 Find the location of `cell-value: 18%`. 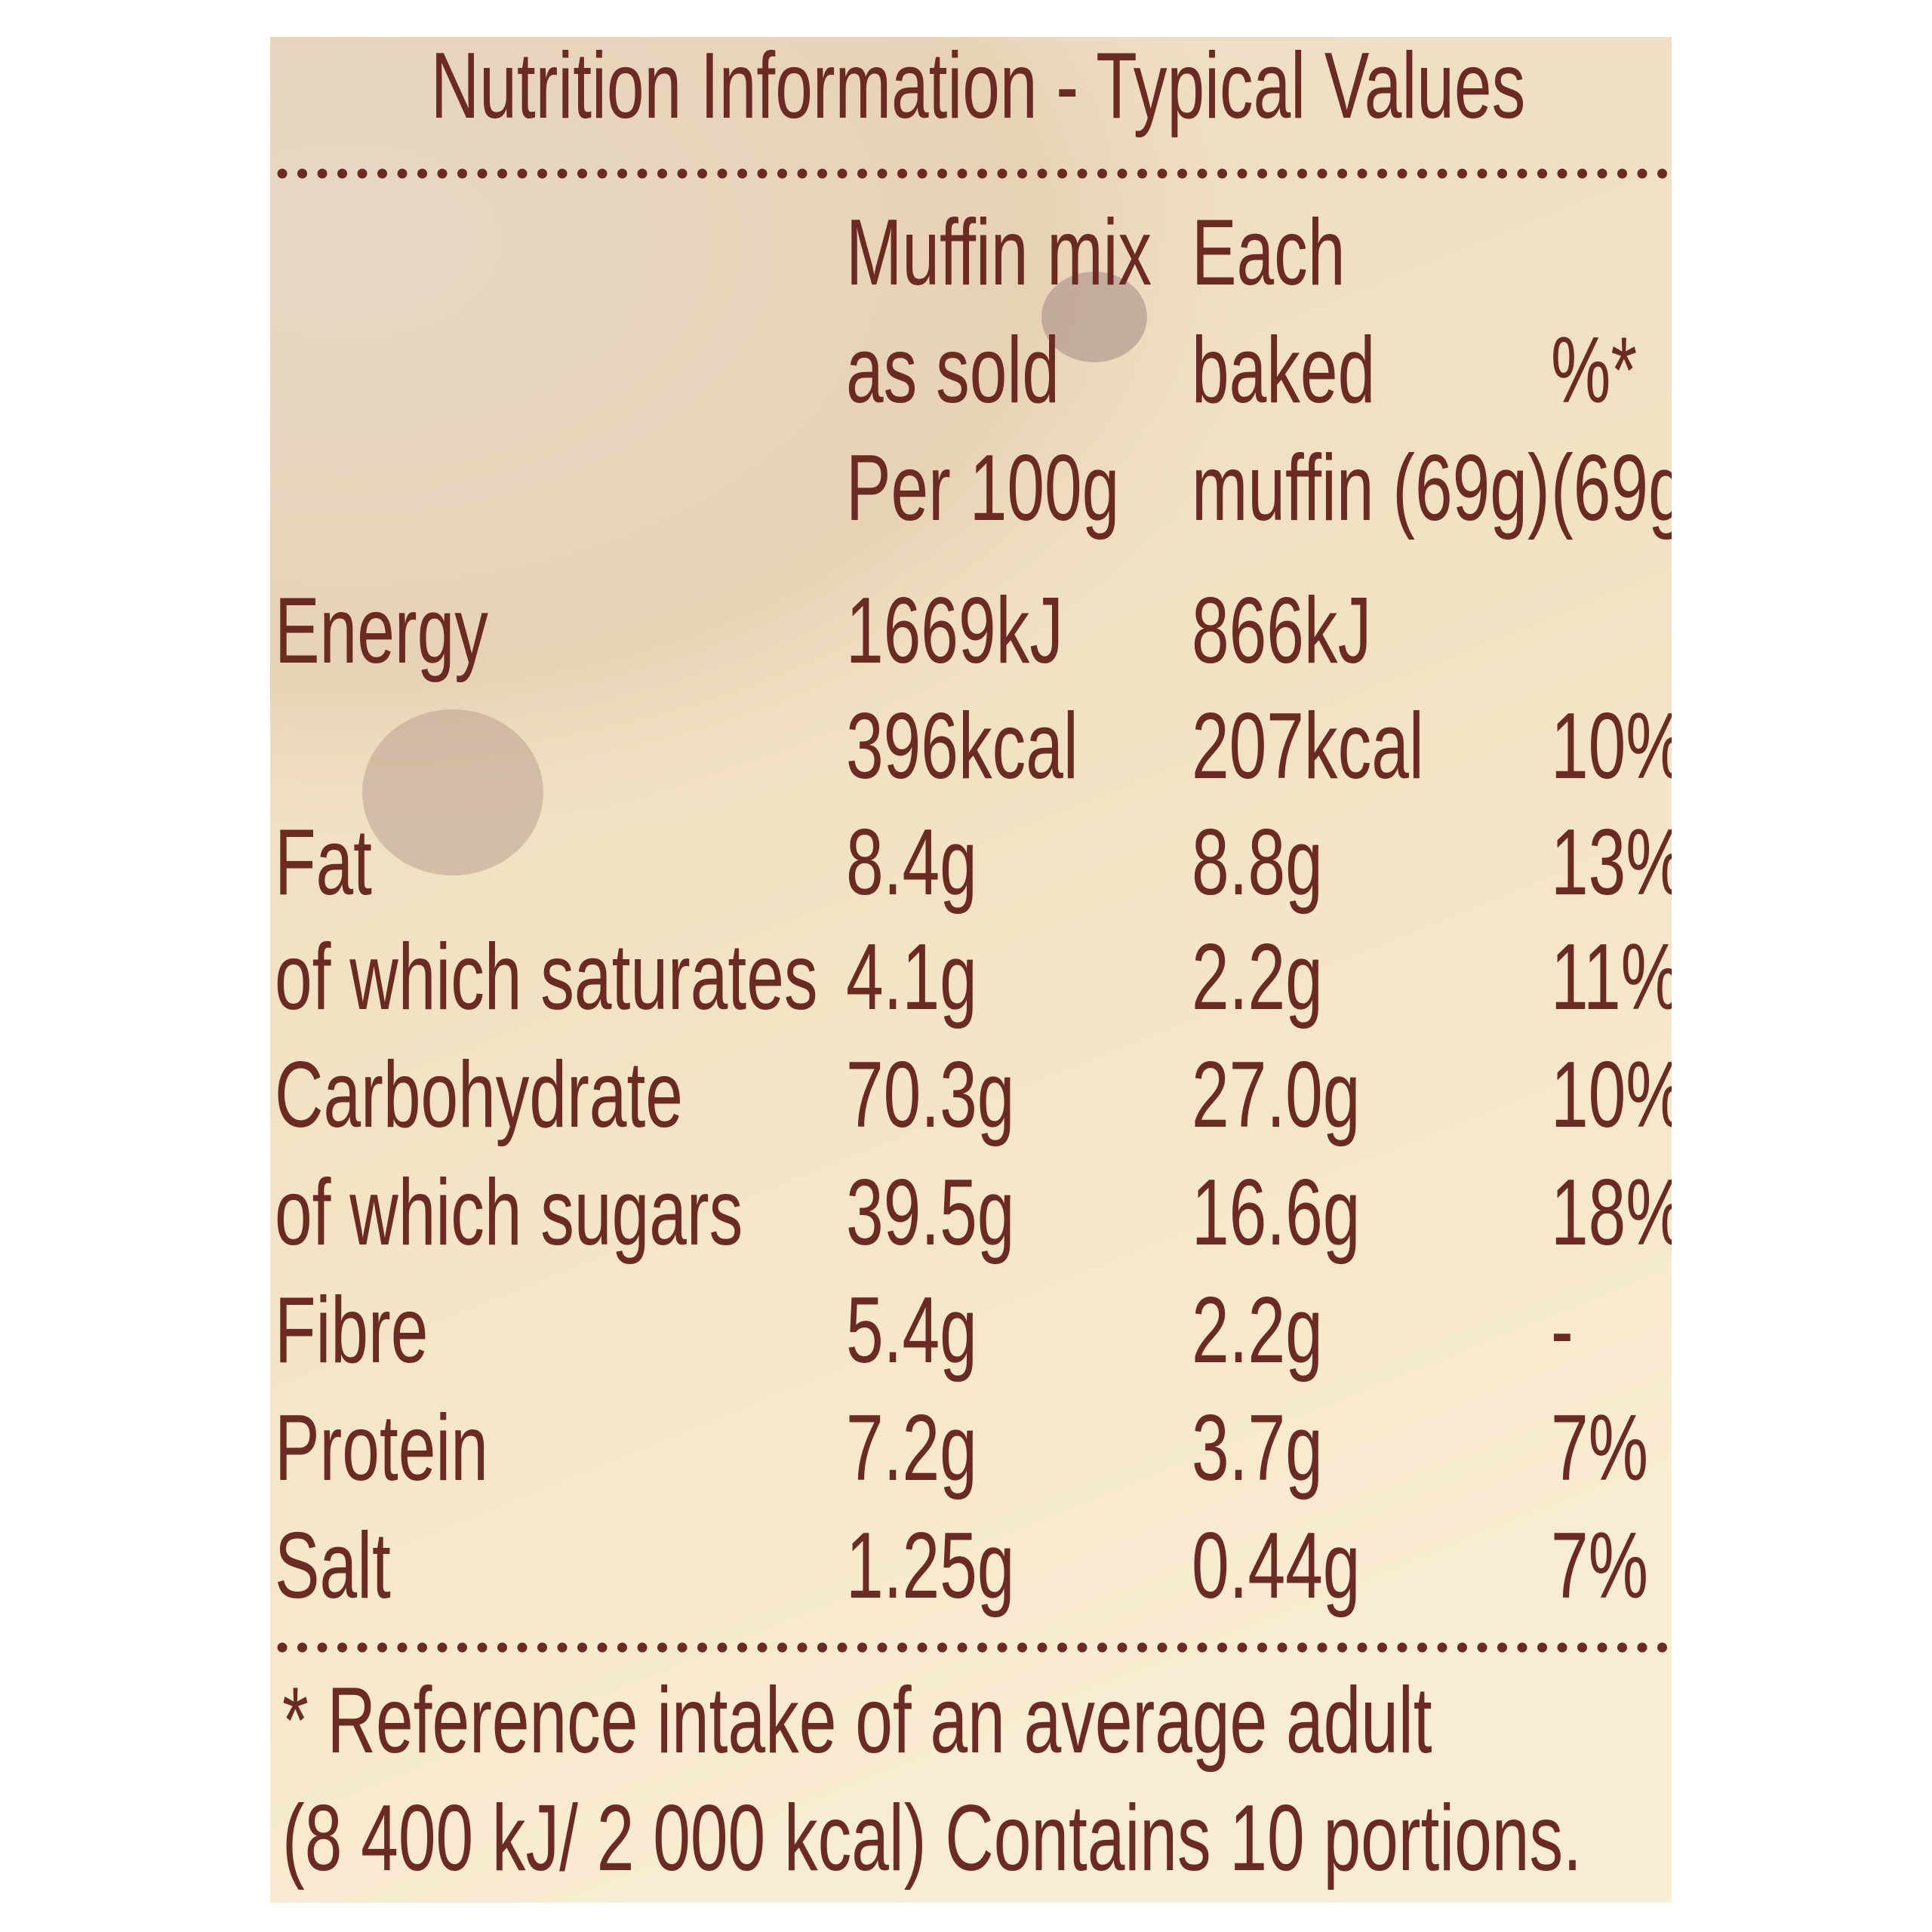

cell-value: 18% is located at coordinates (1618, 1212).